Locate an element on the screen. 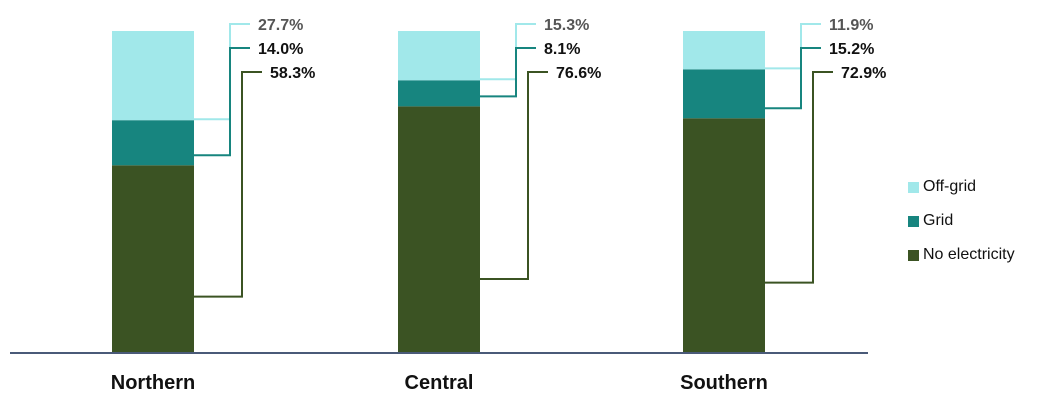 The height and width of the screenshot is (398, 1047). leader-line-central-no-electricity is located at coordinates (514, 176).